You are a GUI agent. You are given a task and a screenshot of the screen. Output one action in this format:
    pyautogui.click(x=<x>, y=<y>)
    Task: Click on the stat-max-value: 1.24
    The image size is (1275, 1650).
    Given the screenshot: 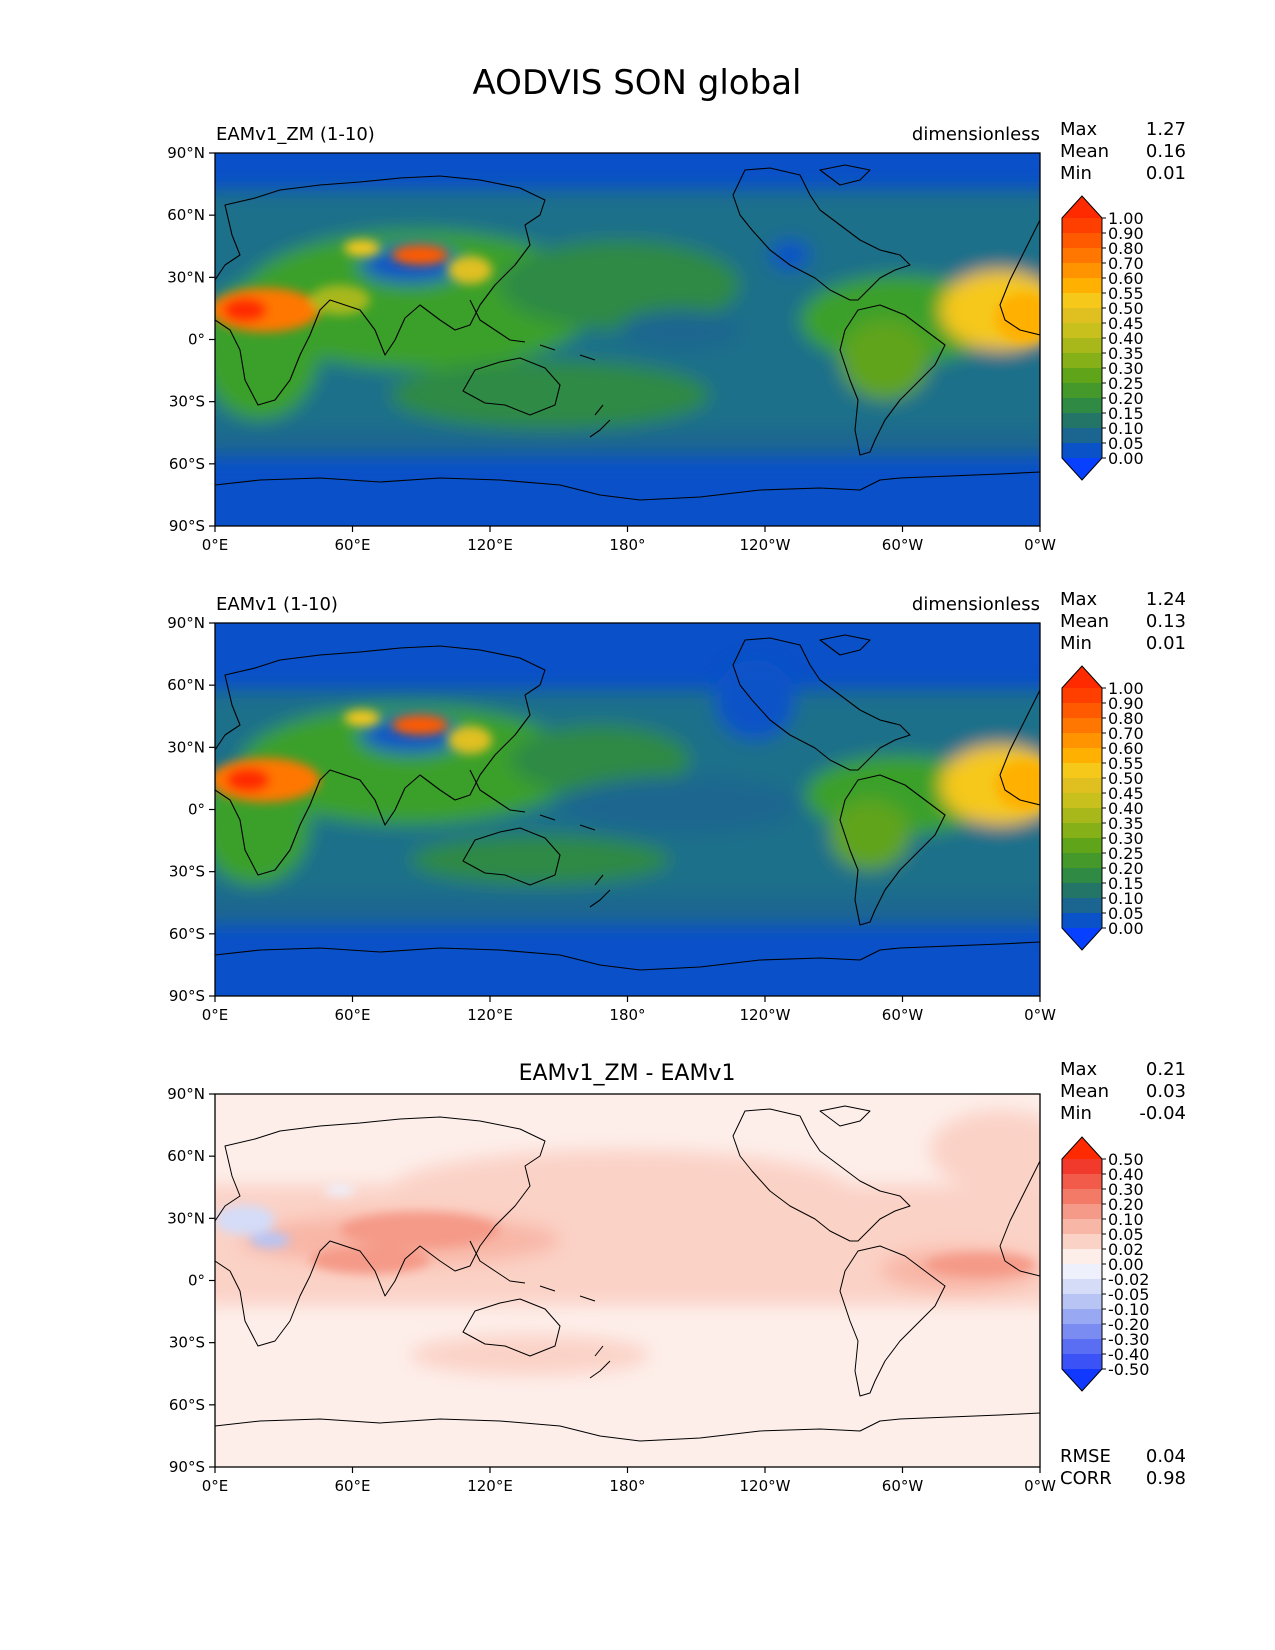 What is the action you would take?
    pyautogui.click(x=1166, y=599)
    